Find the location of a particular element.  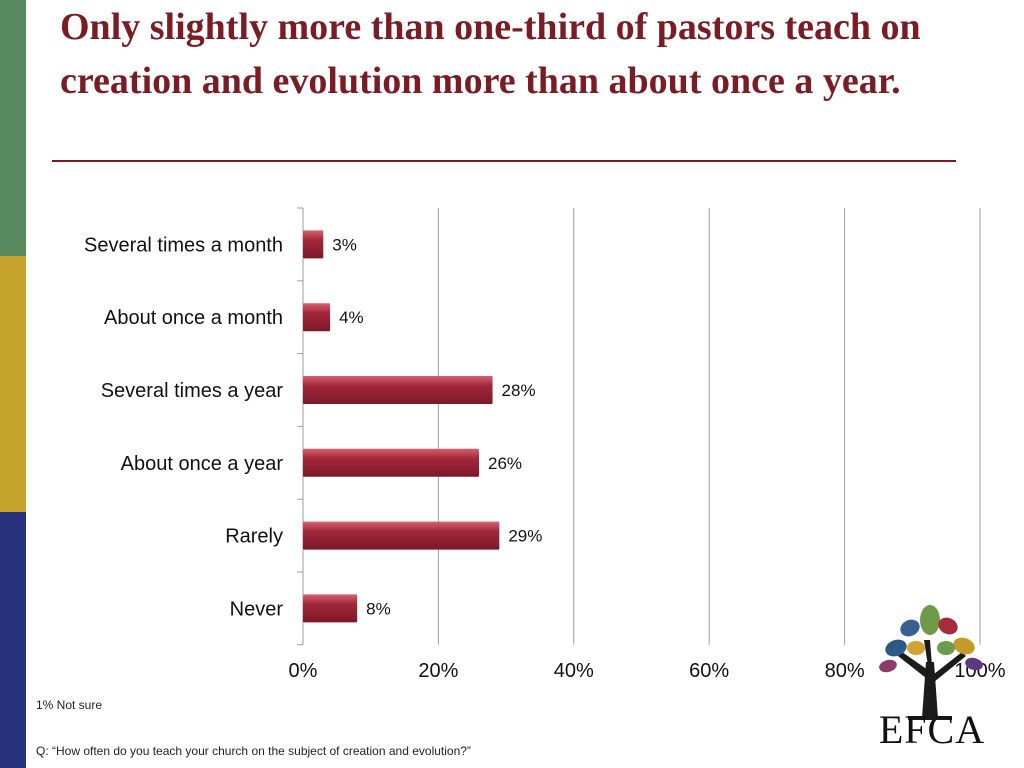

category-label: Several times a month is located at coordinates (183, 245).